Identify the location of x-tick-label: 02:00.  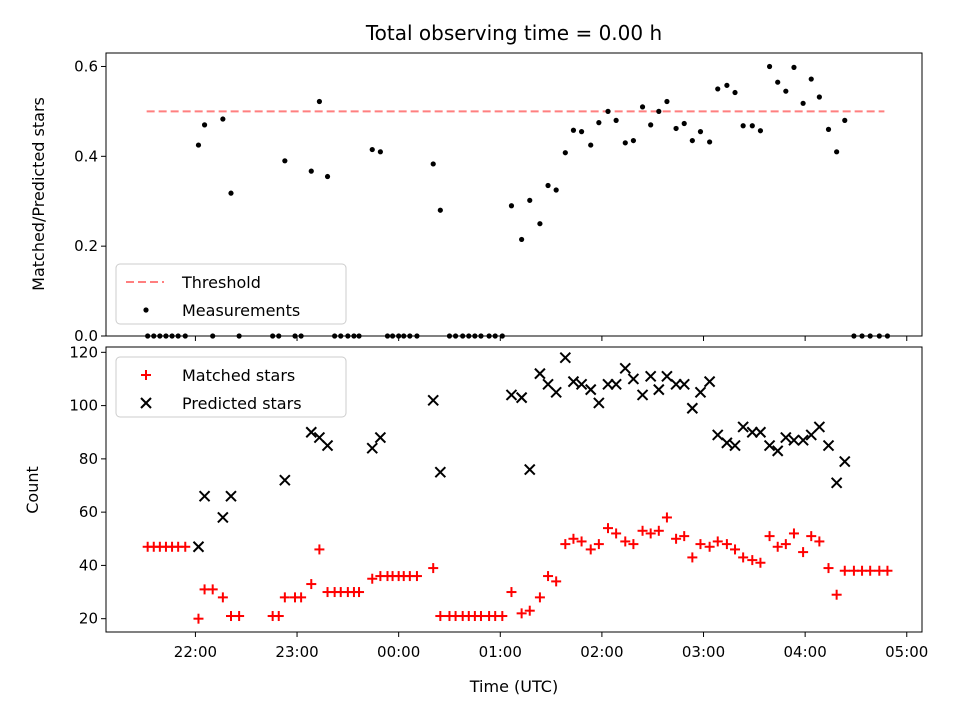
(601, 652).